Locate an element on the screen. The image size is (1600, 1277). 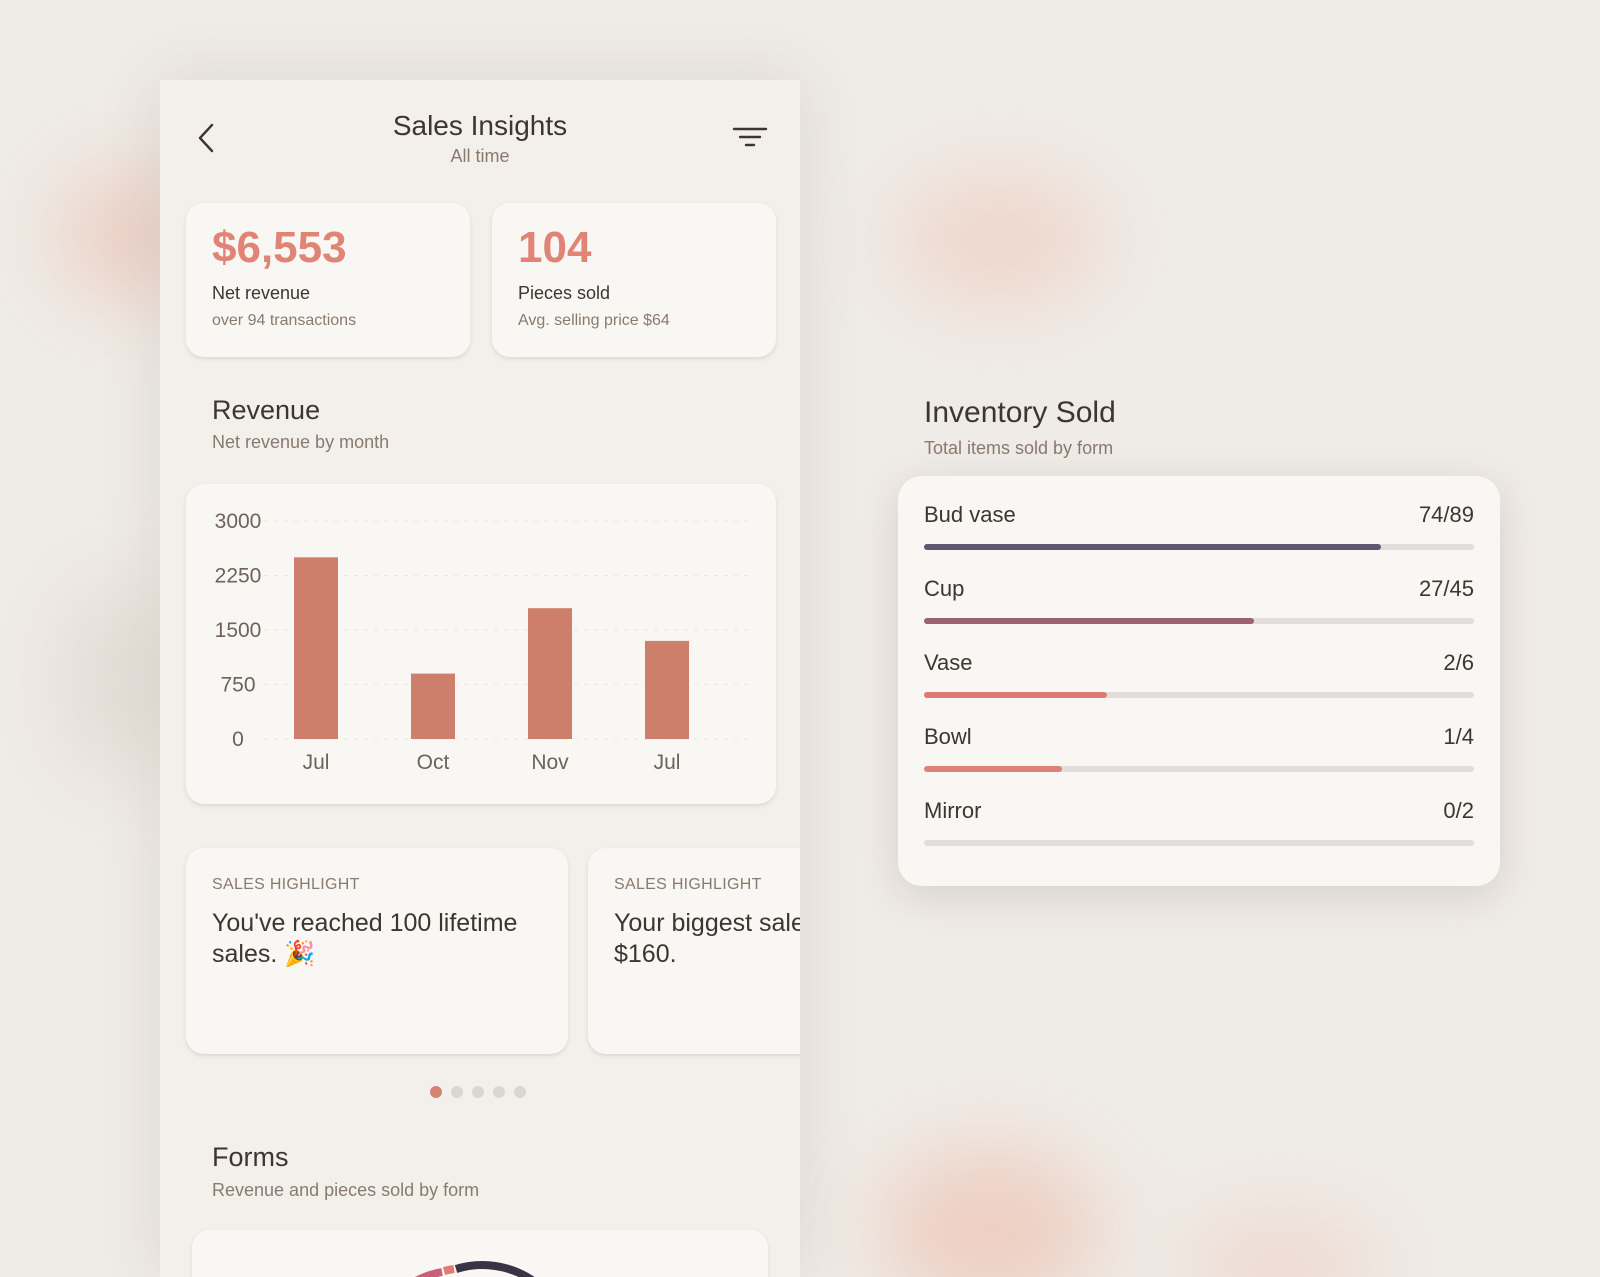
y-tick-label: 2250 is located at coordinates (238, 576).